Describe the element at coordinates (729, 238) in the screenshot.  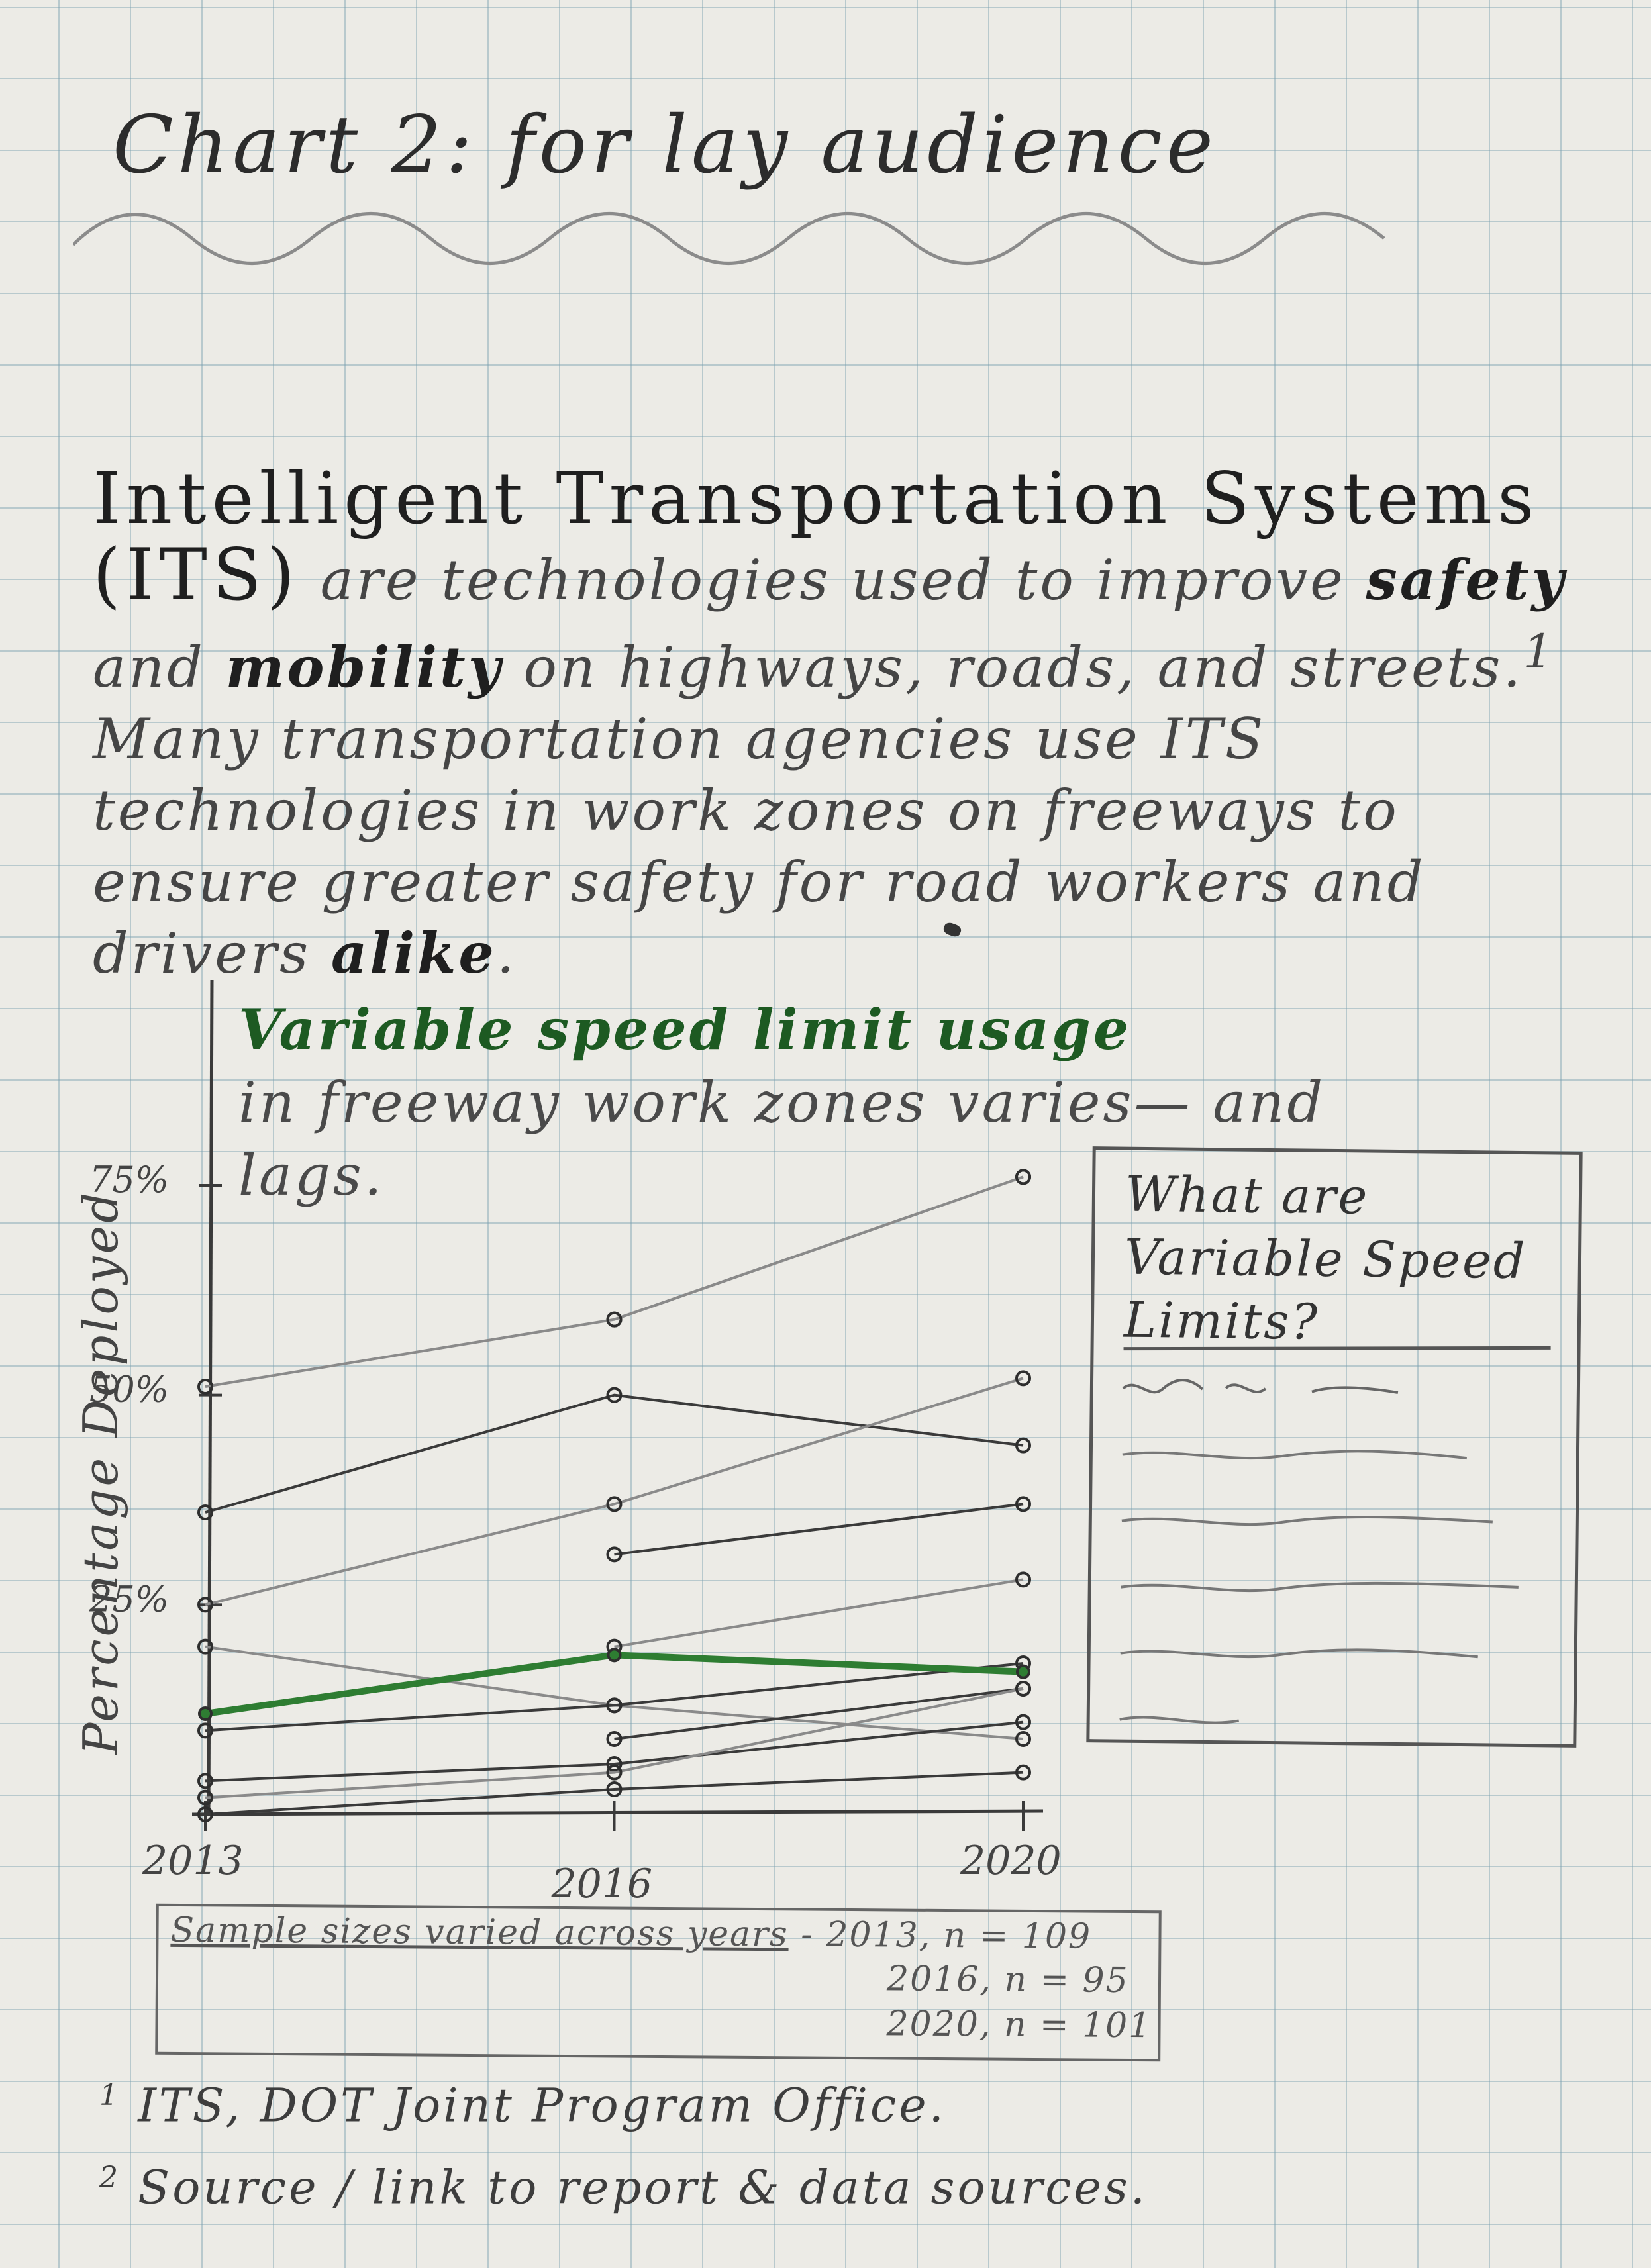
I see `heading-squiggle` at that location.